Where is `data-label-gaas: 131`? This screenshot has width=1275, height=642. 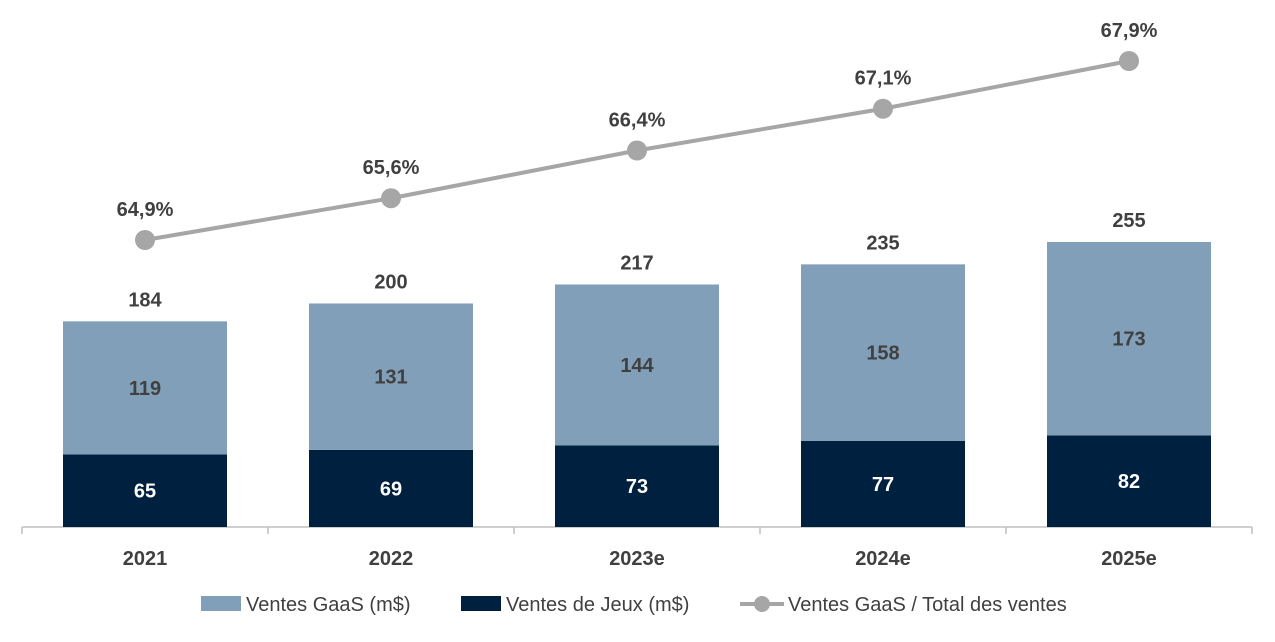 data-label-gaas: 131 is located at coordinates (390, 378).